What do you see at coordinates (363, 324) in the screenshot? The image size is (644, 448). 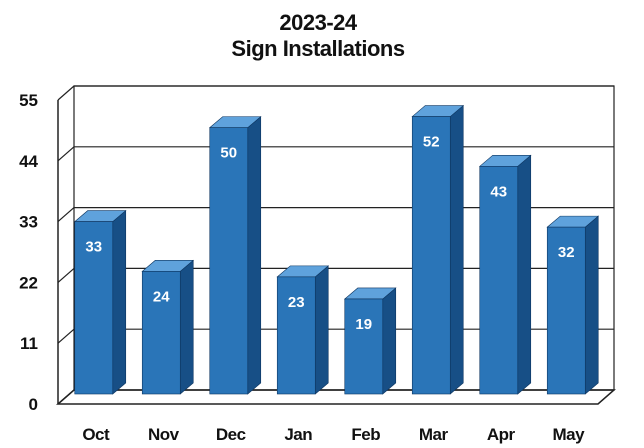 I see `data-label: 19` at bounding box center [363, 324].